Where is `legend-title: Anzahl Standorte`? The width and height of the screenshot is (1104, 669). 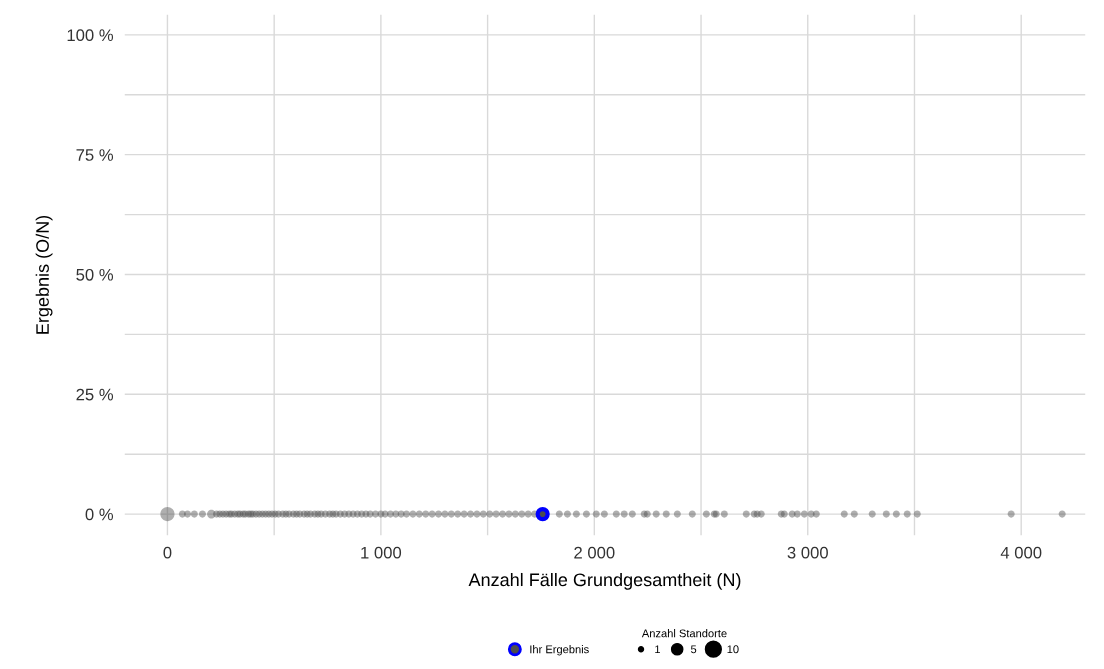
legend-title: Anzahl Standorte is located at coordinates (684, 633).